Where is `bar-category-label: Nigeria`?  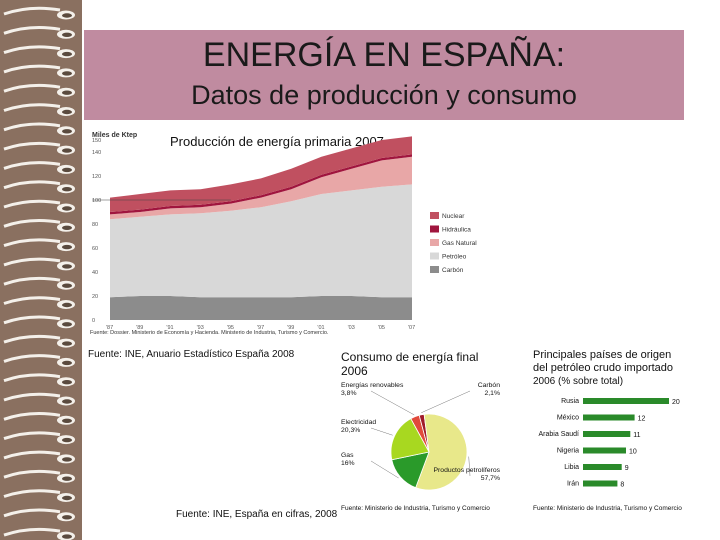 bar-category-label: Nigeria is located at coordinates (568, 451).